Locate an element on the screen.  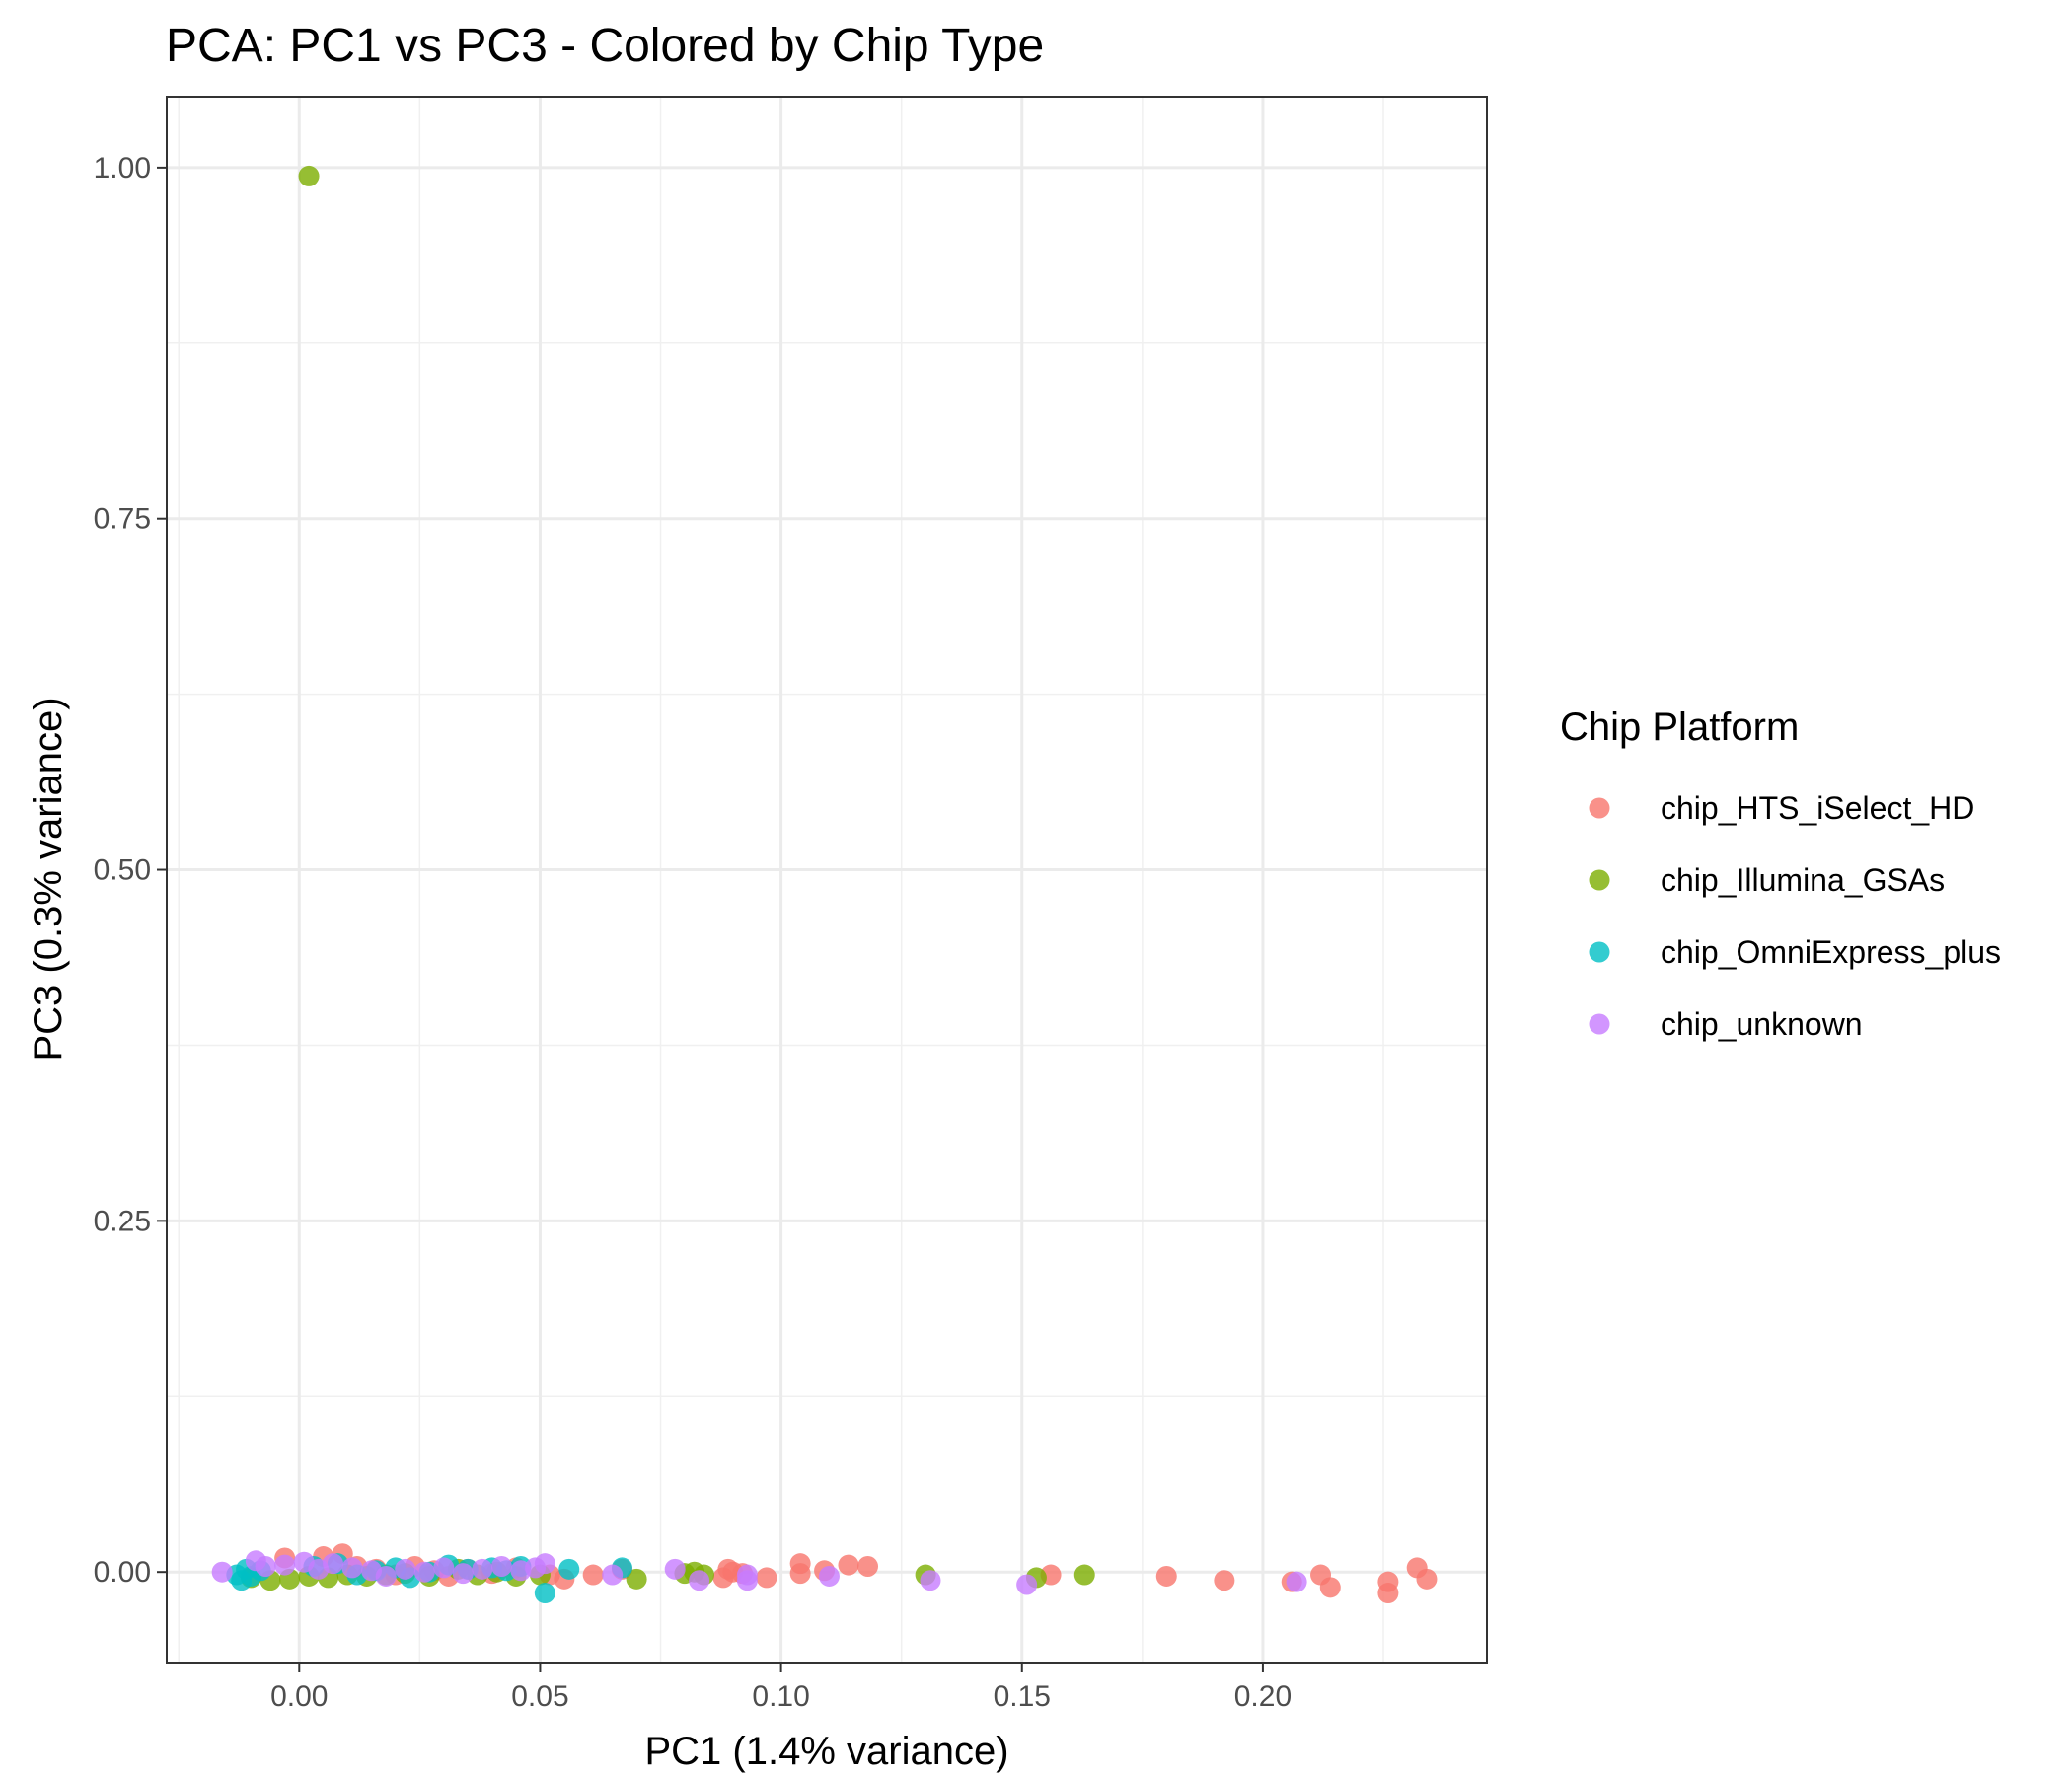
legend-label: chip_HTS_iSelect_HD is located at coordinates (1818, 808).